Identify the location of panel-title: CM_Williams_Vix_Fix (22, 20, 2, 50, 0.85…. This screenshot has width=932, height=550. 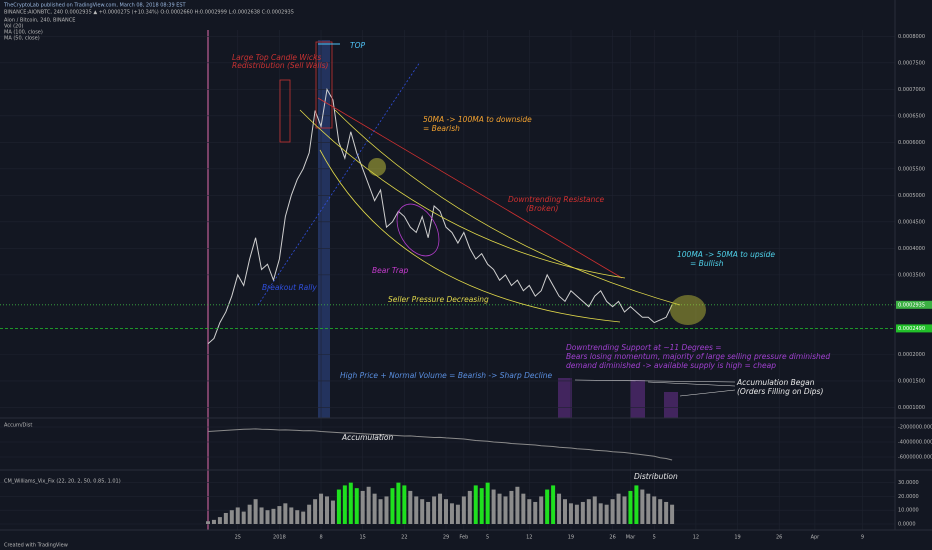
(62, 482).